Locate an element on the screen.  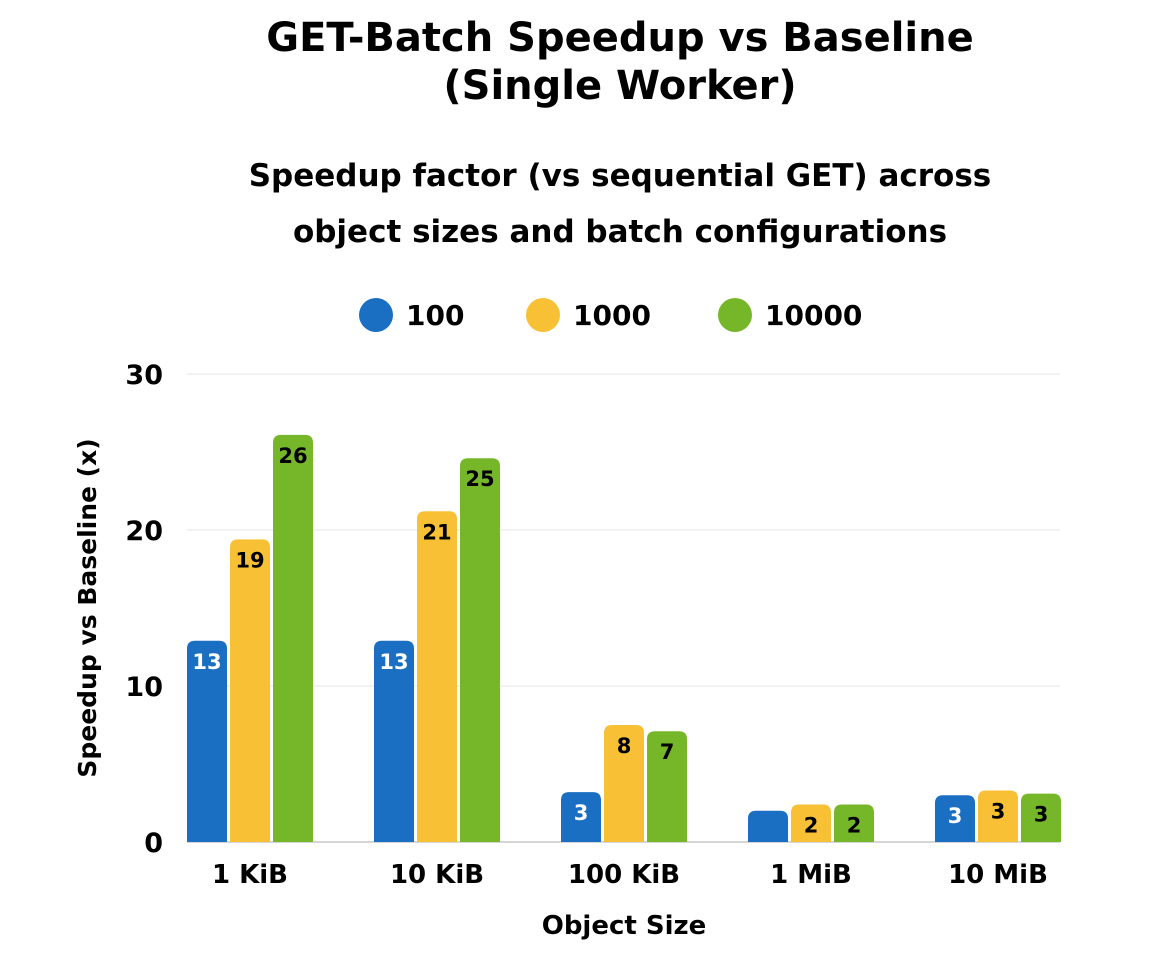
chart-subtitle-line: object sizes and batch configurations is located at coordinates (620, 232).